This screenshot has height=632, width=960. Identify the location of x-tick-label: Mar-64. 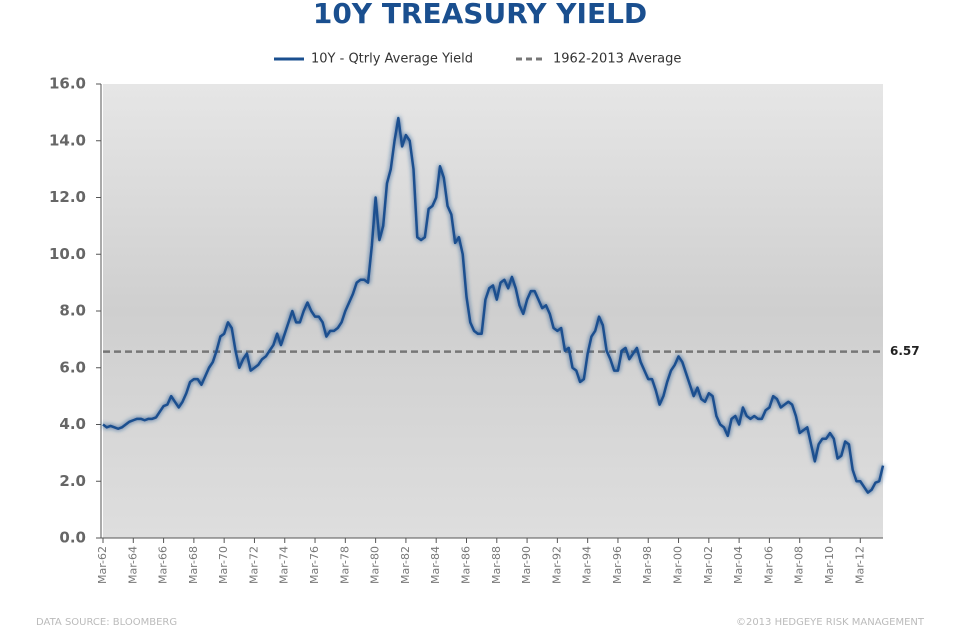
(132, 565).